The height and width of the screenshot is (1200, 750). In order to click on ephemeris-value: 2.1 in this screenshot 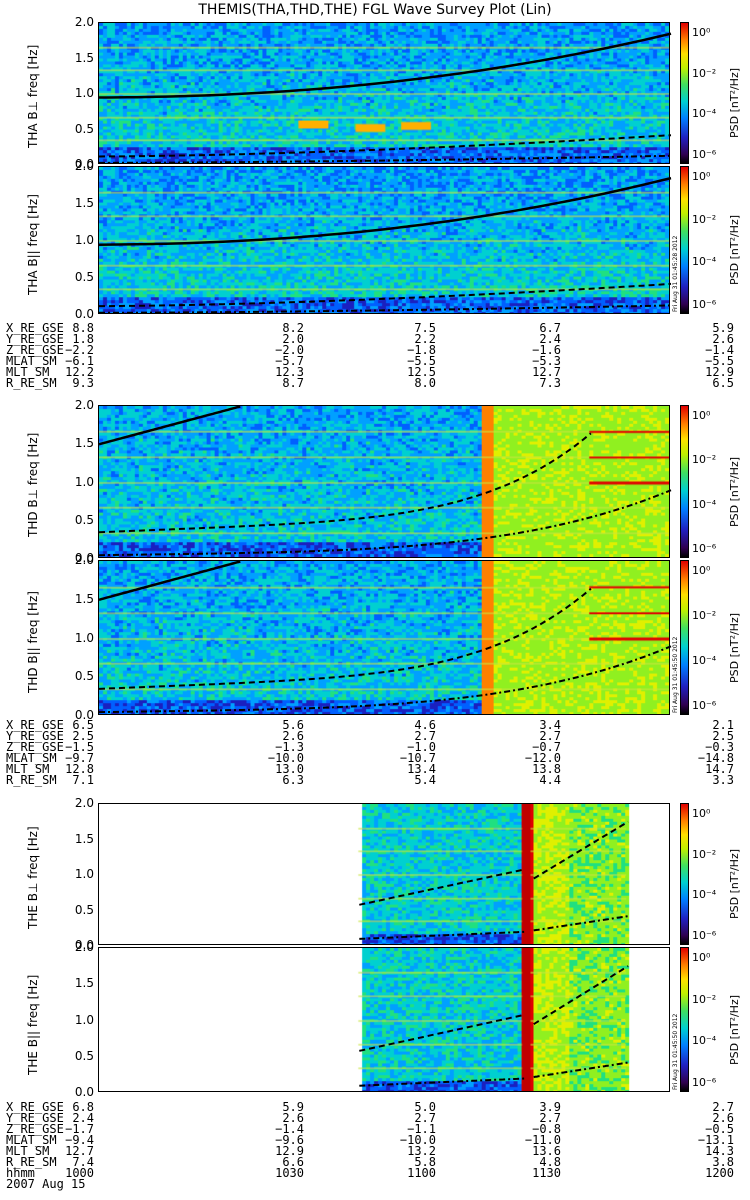, I will do `click(723, 725)`.